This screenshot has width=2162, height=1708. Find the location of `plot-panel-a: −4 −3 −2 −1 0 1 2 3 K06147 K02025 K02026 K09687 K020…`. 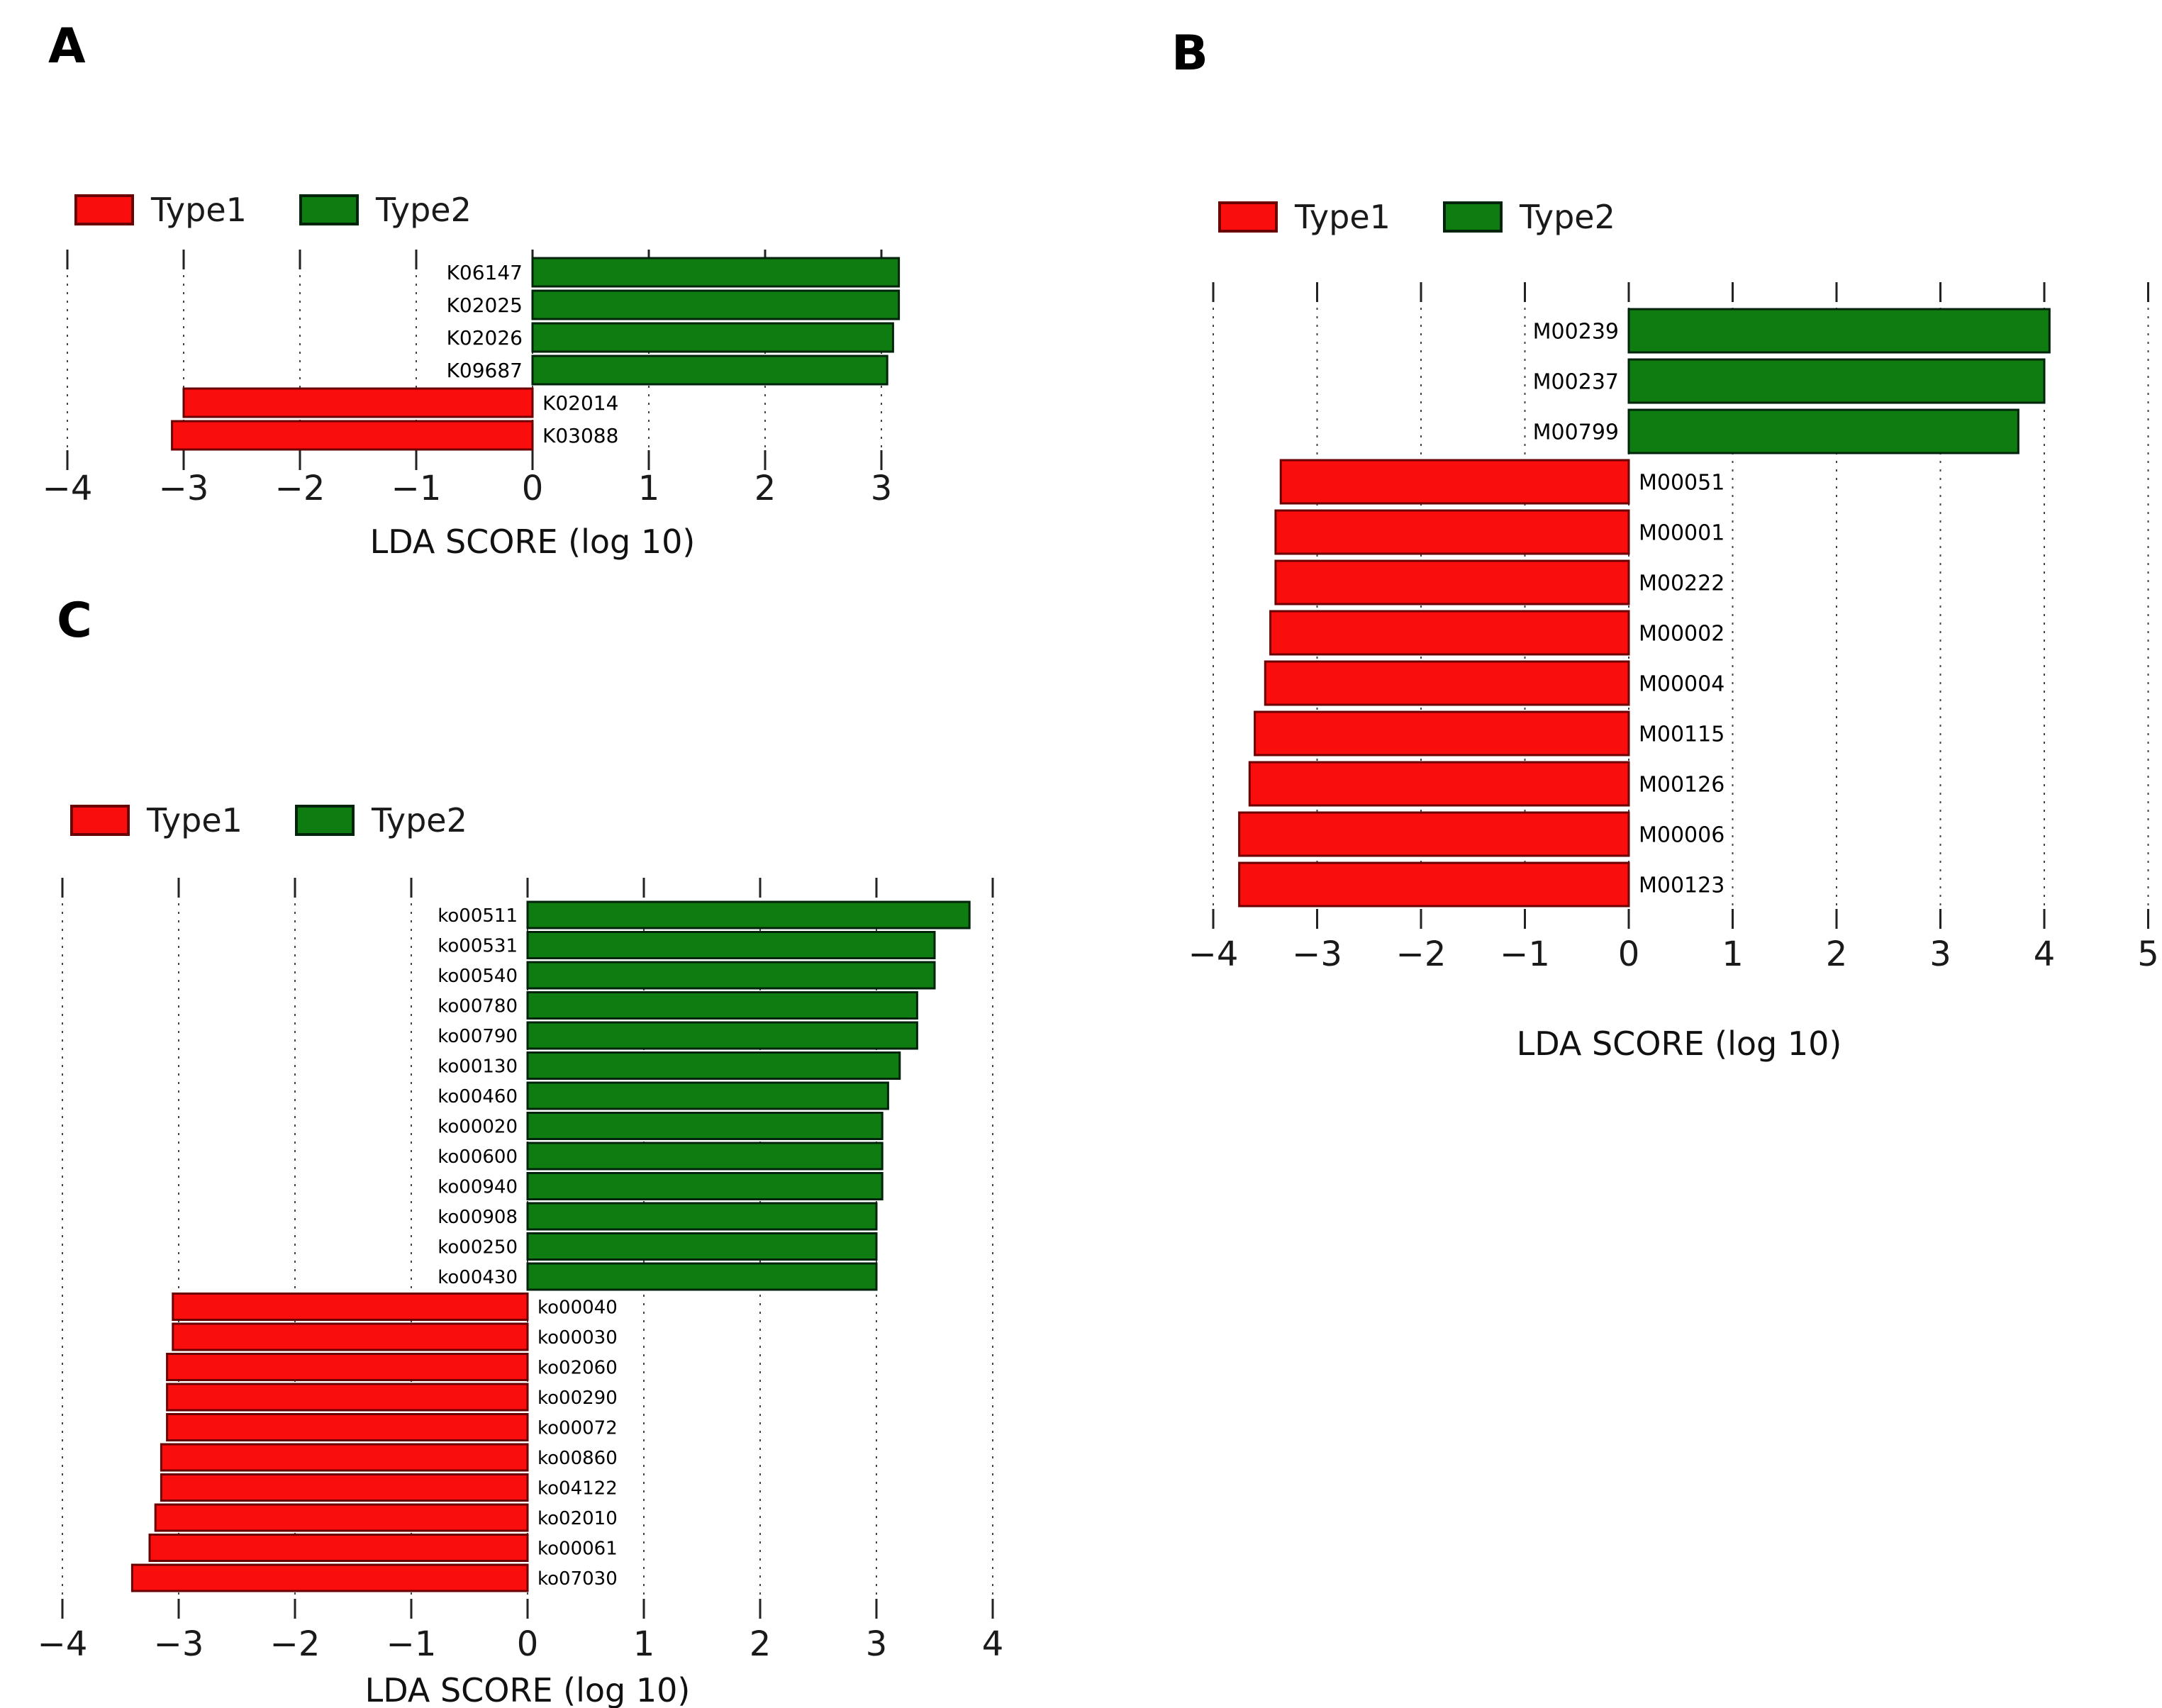

plot-panel-a: −4 −3 −2 −1 0 1 2 3 K06147 K02025 K02026 K09687 K020… is located at coordinates (472, 379).